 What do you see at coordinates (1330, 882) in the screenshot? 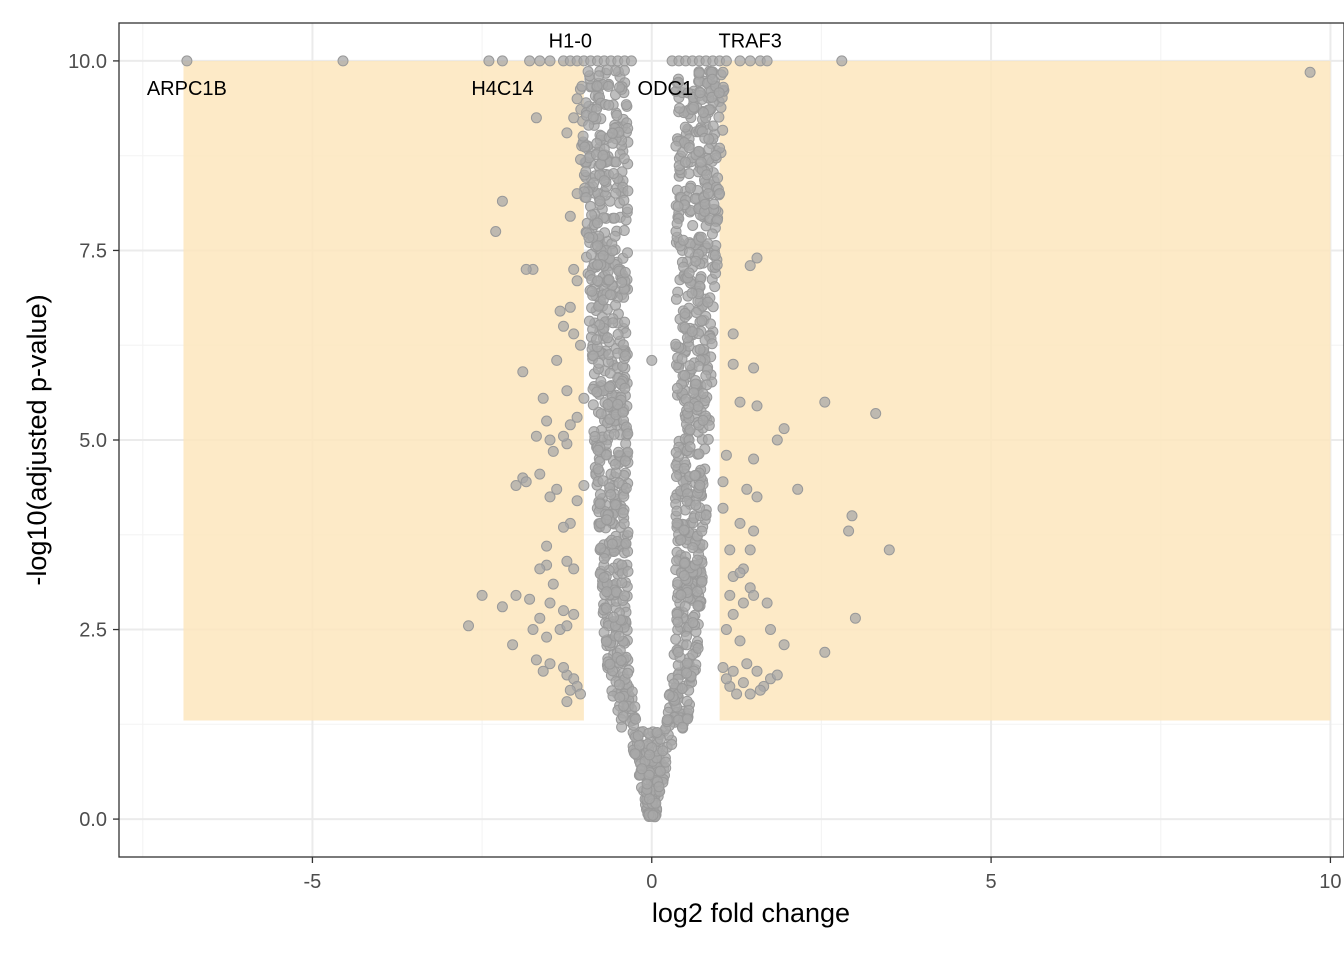
I see `x-tick-label: 10` at bounding box center [1330, 882].